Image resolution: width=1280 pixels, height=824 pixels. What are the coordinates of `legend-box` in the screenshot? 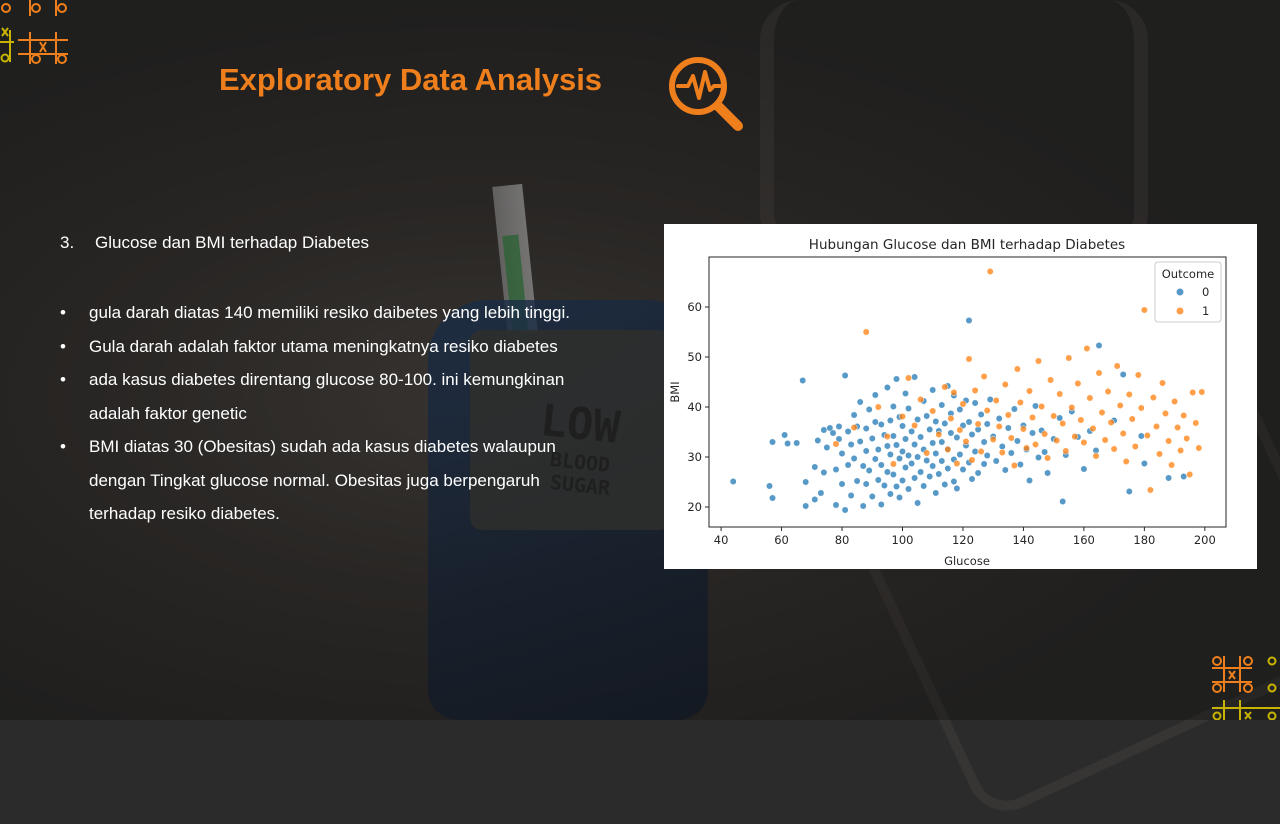 It's located at (1188, 292).